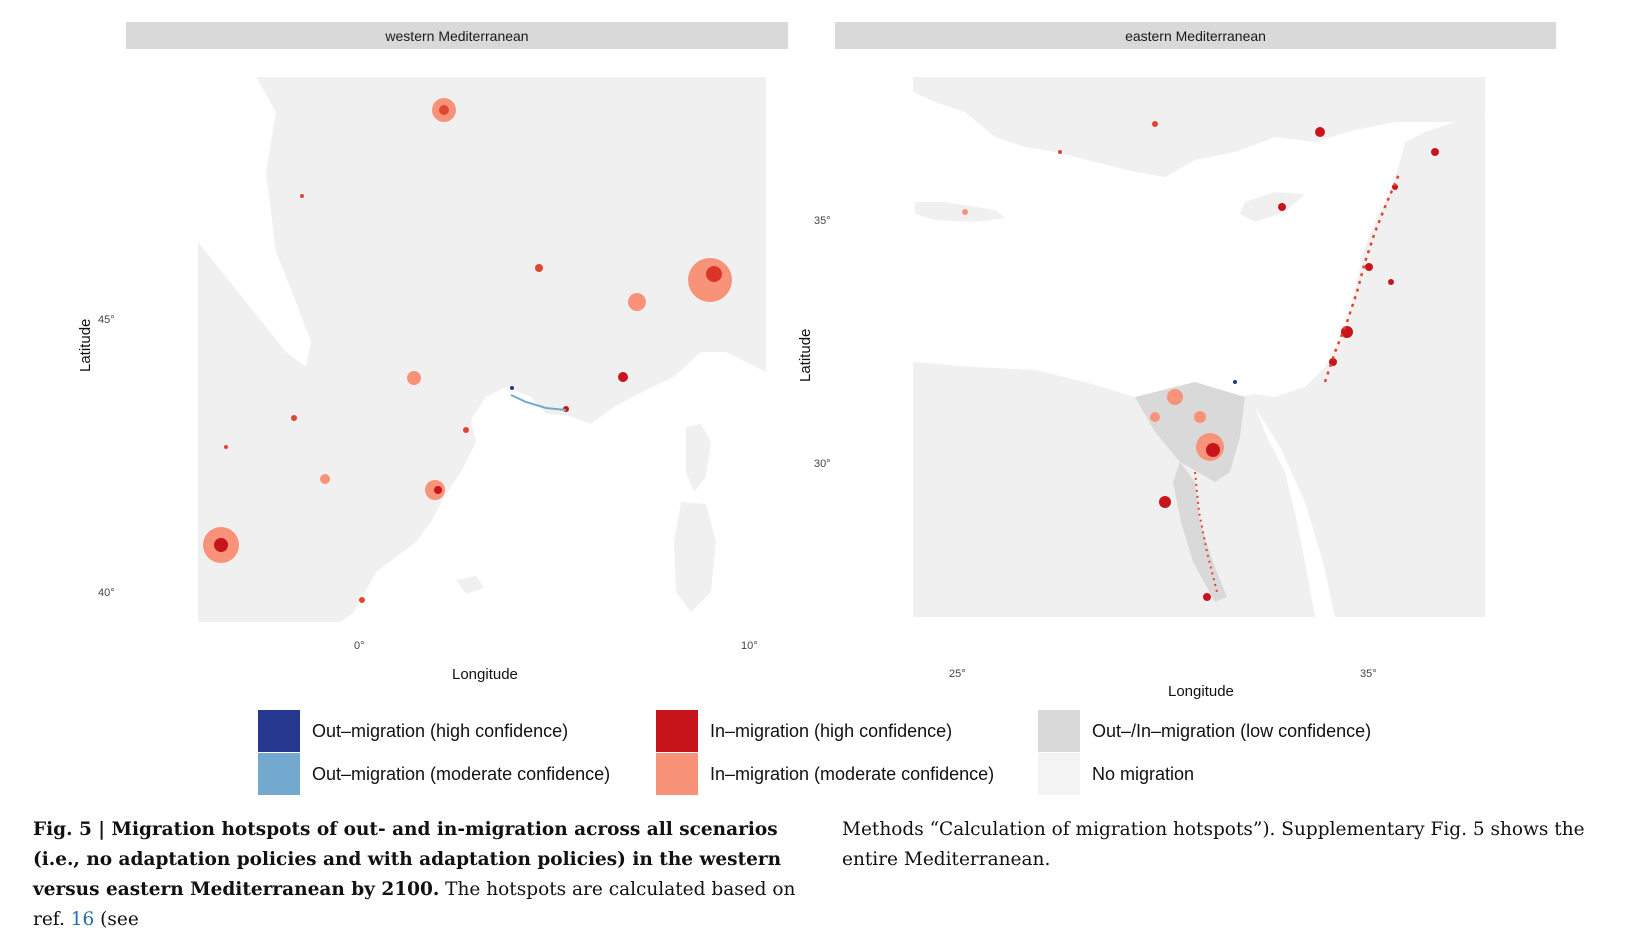 Image resolution: width=1642 pixels, height=935 pixels. I want to click on west-panel-title: western Mediterranean, so click(457, 35).